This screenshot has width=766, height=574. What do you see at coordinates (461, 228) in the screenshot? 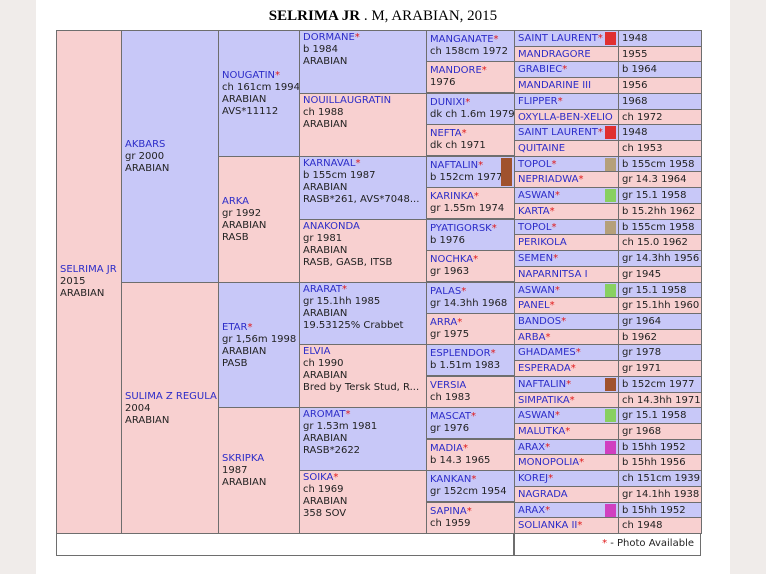
I see `horse-name: PYATIGORSK` at bounding box center [461, 228].